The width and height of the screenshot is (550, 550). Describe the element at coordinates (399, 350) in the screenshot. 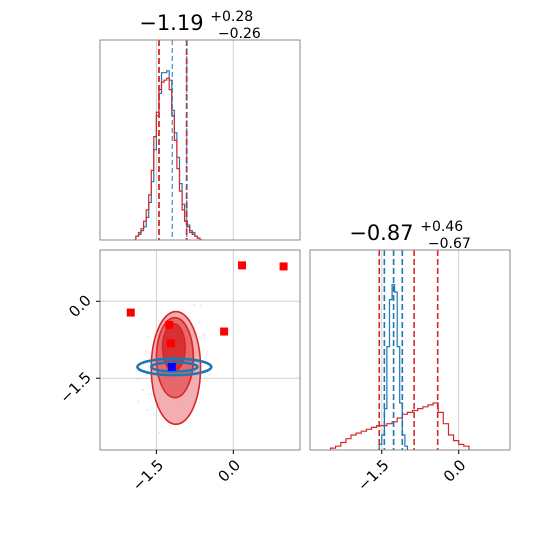

I see `plot-area-bottom-right` at that location.